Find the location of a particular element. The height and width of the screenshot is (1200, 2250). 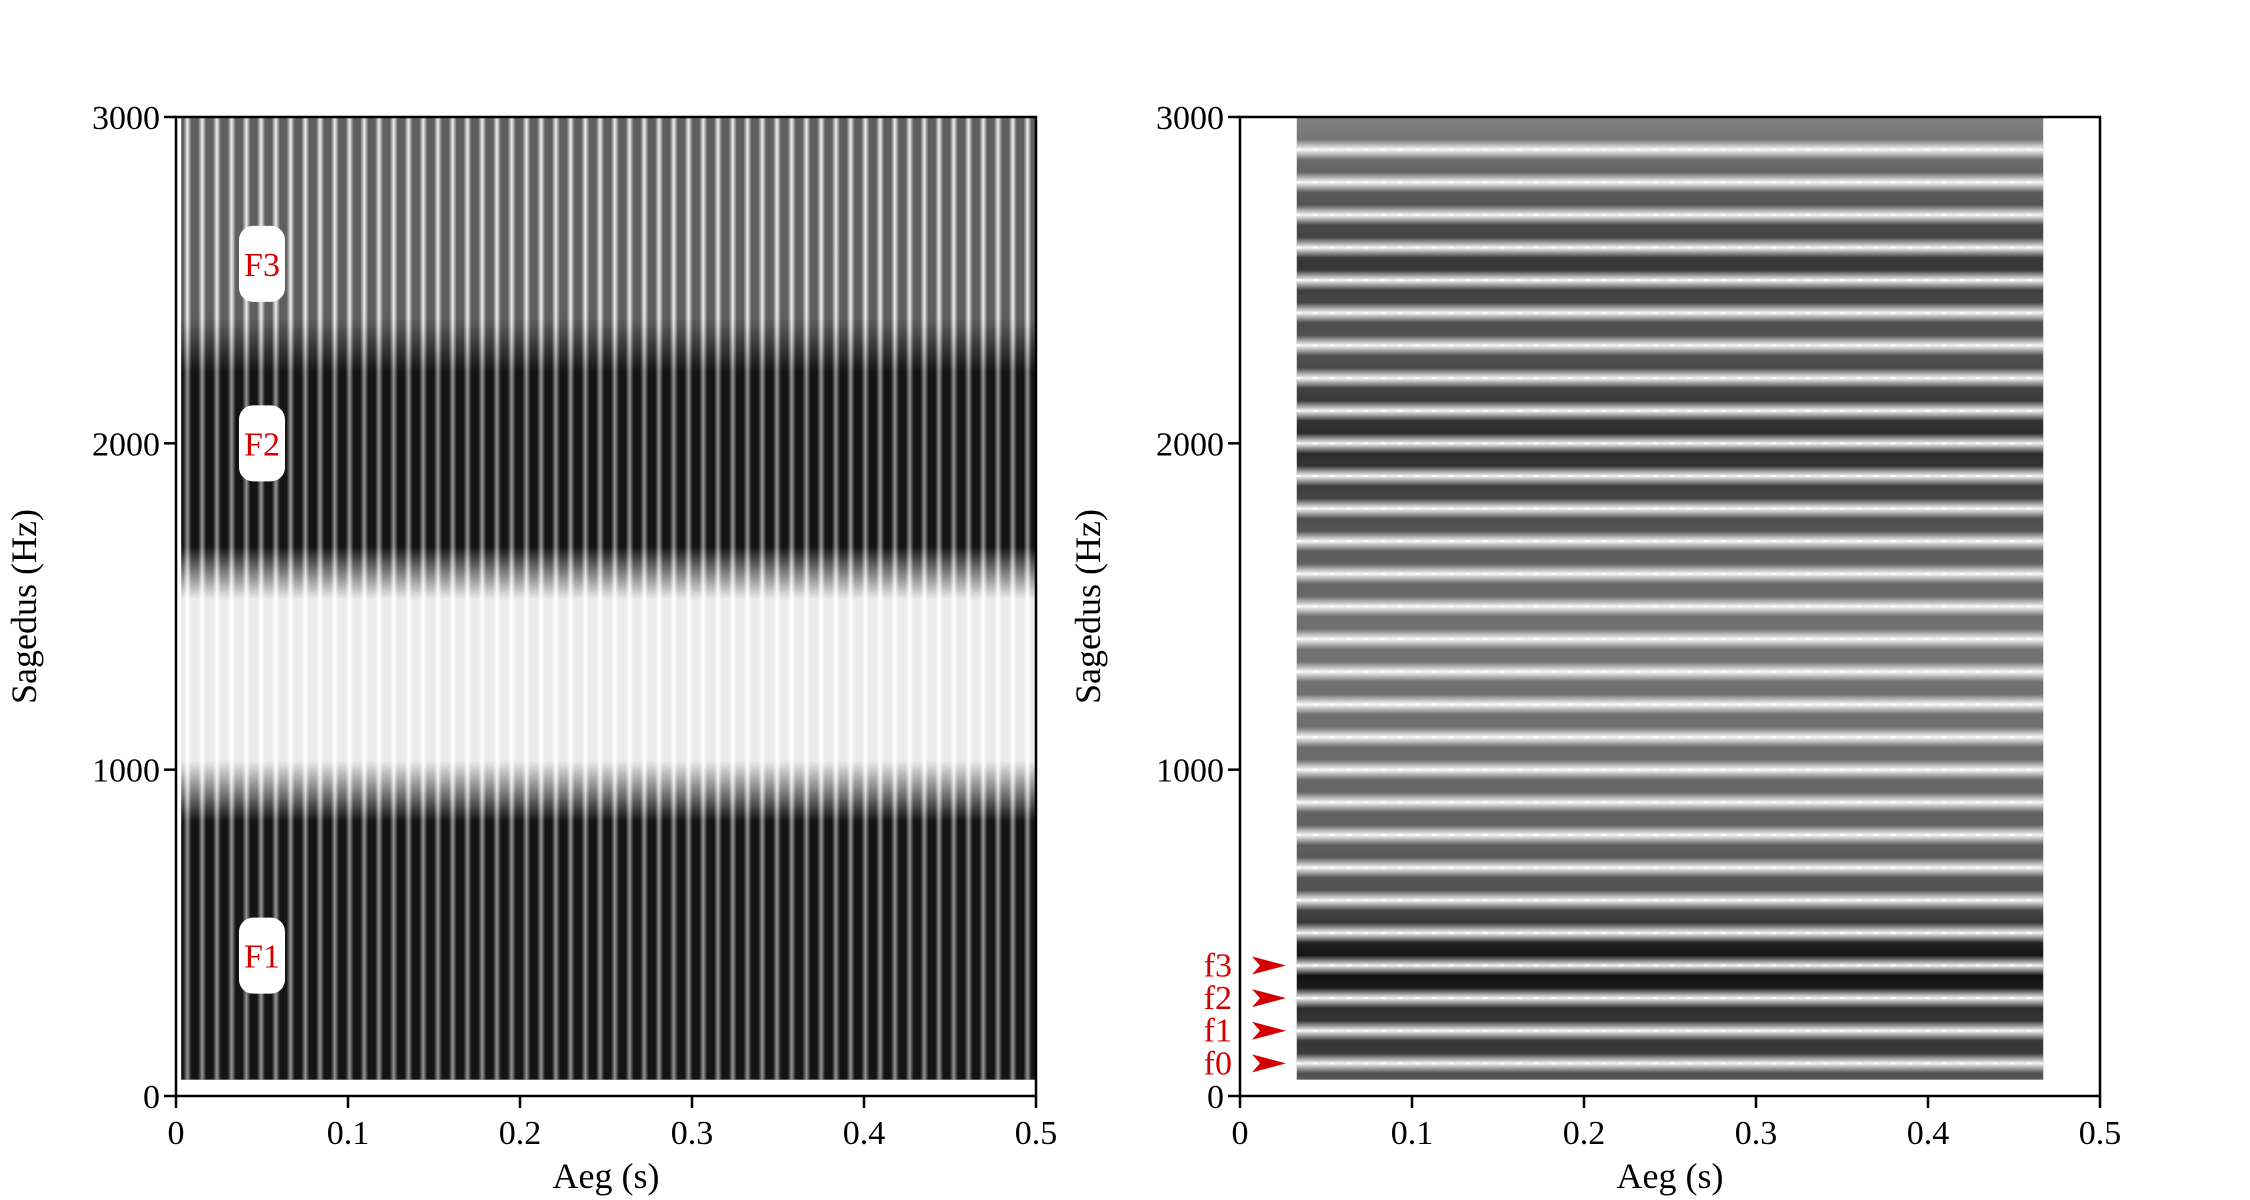

x-tick-label: 0.3 is located at coordinates (692, 1133).